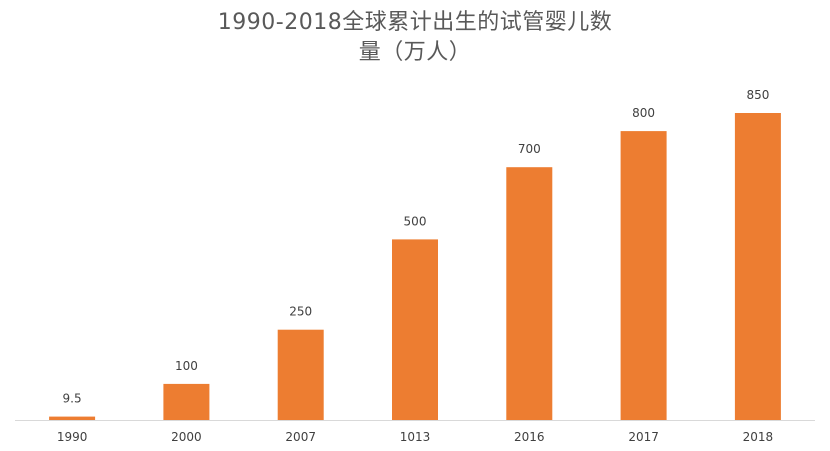  Describe the element at coordinates (300, 437) in the screenshot. I see `x-tick-label-2007: 2007` at that location.